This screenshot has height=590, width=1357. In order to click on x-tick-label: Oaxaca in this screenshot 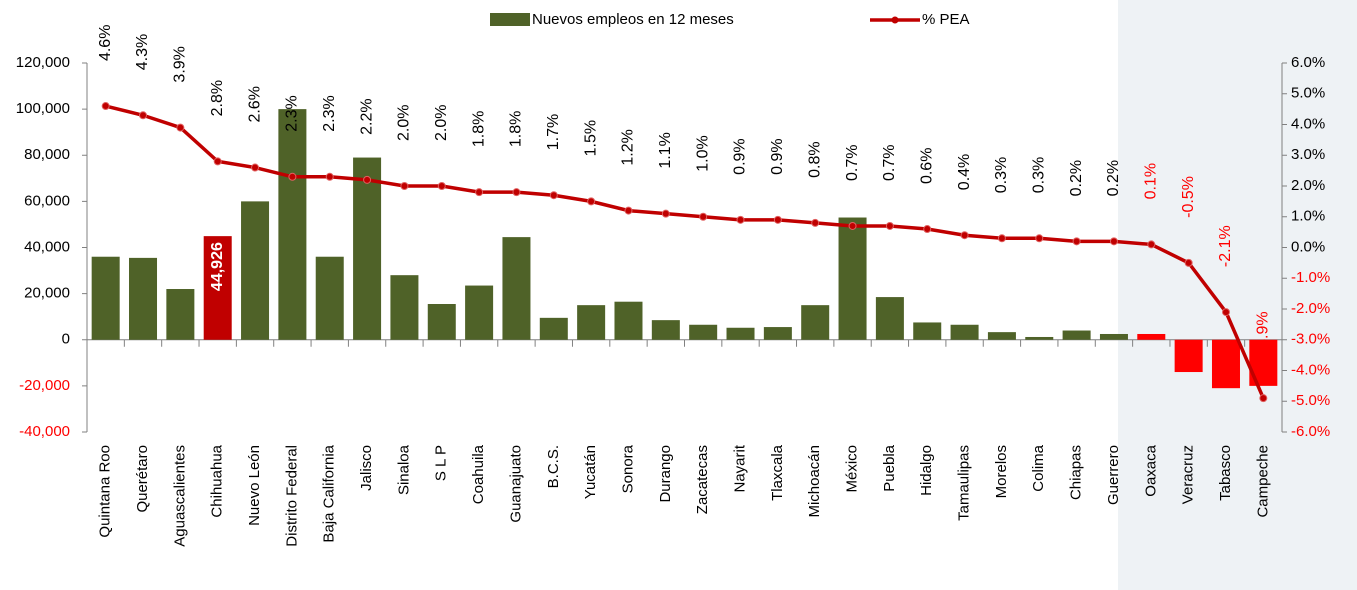, I will do `click(1150, 470)`.